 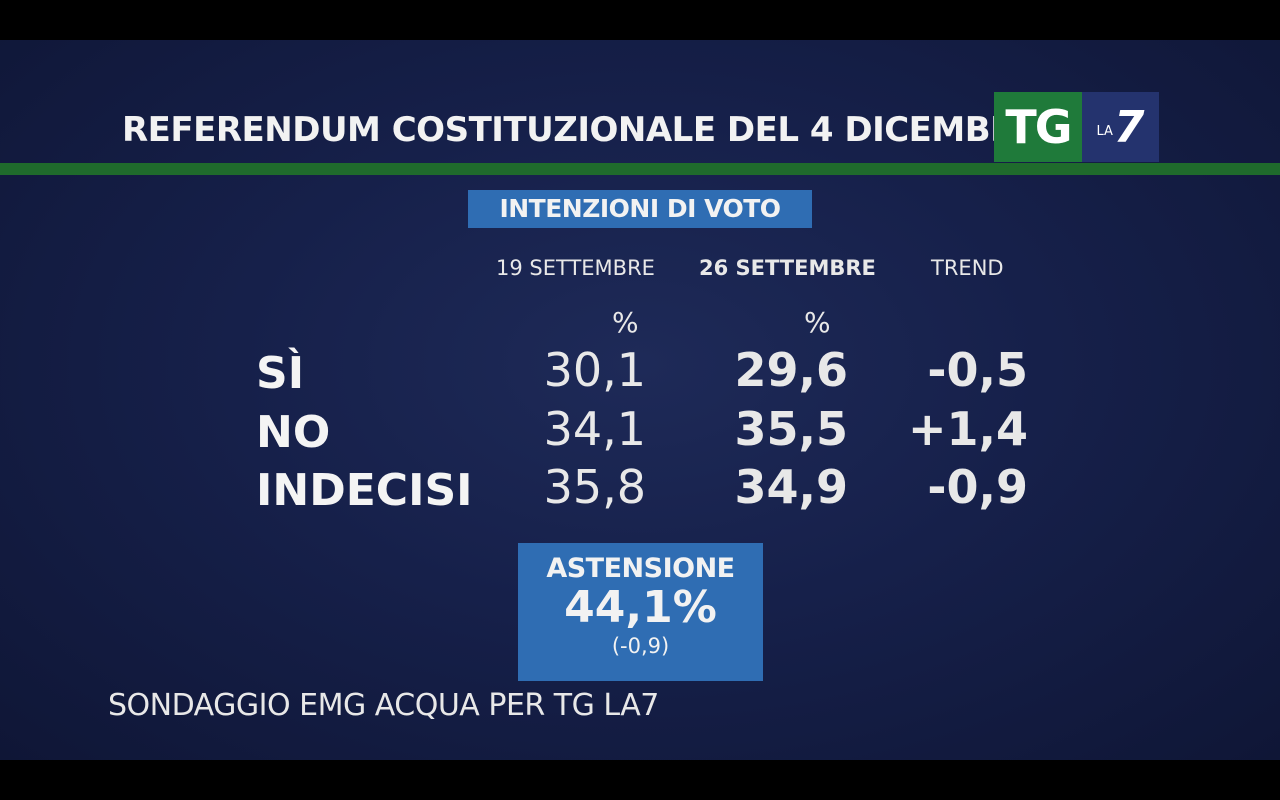 What do you see at coordinates (640, 169) in the screenshot?
I see `header-divider` at bounding box center [640, 169].